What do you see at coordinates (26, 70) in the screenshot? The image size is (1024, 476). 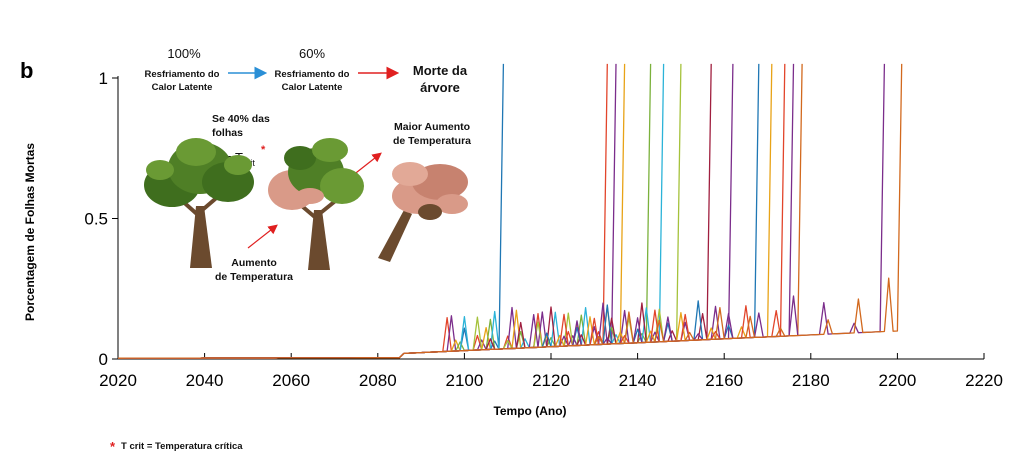 I see `panel-label: b` at bounding box center [26, 70].